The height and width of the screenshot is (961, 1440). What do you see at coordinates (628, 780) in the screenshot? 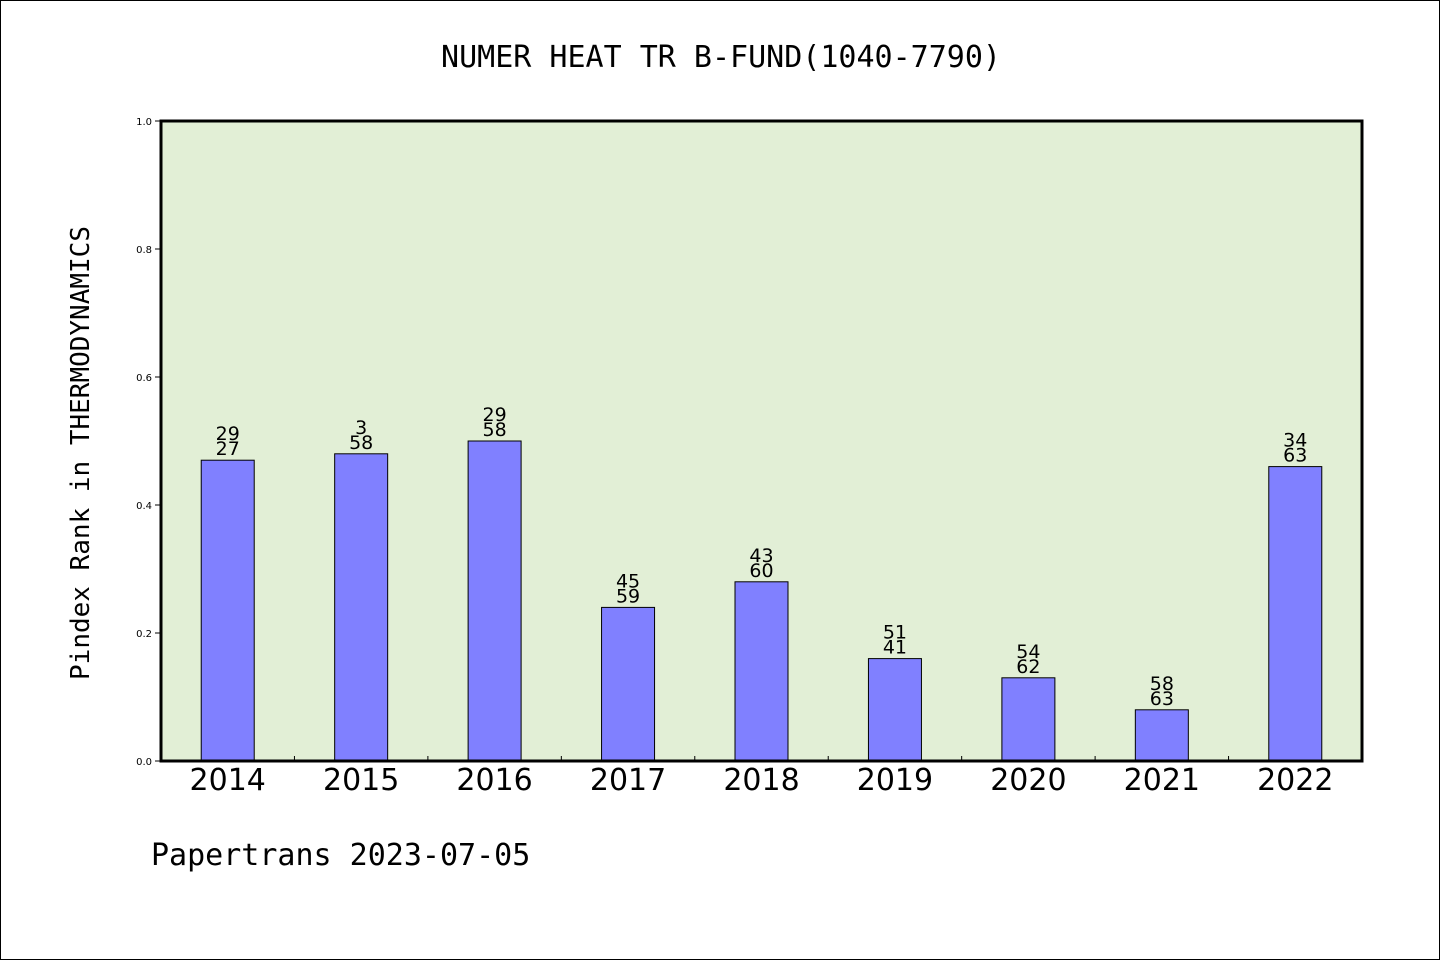
I see `x-tick-label: 2017` at bounding box center [628, 780].